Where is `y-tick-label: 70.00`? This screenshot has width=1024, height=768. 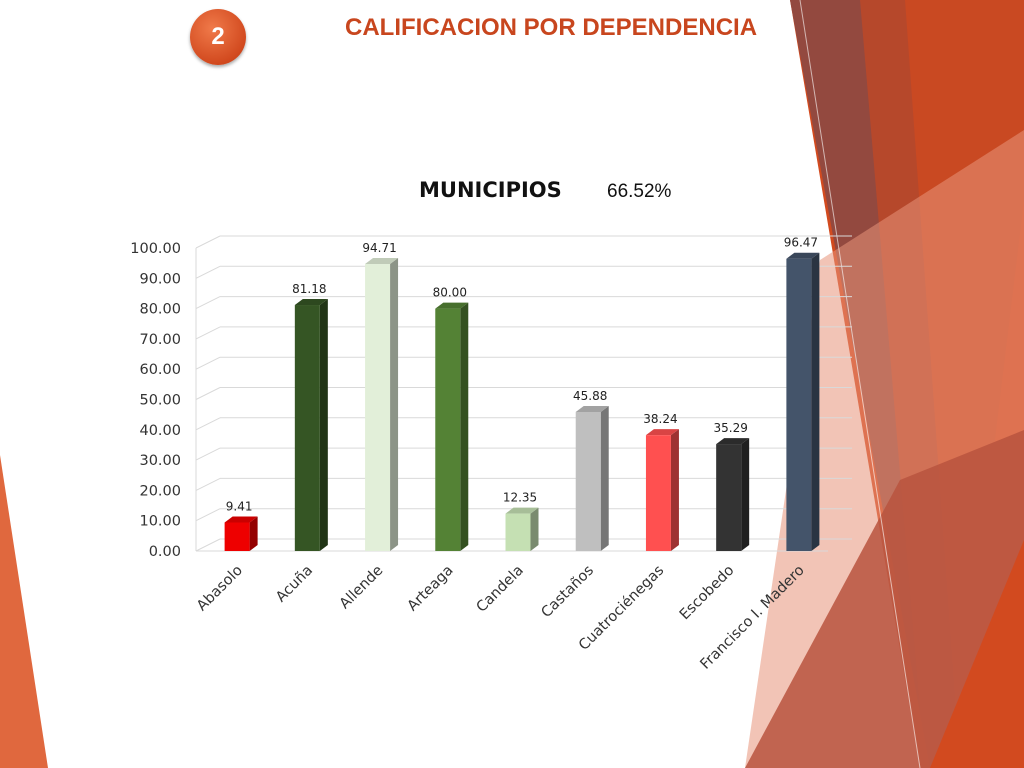
y-tick-label: 70.00 is located at coordinates (160, 340).